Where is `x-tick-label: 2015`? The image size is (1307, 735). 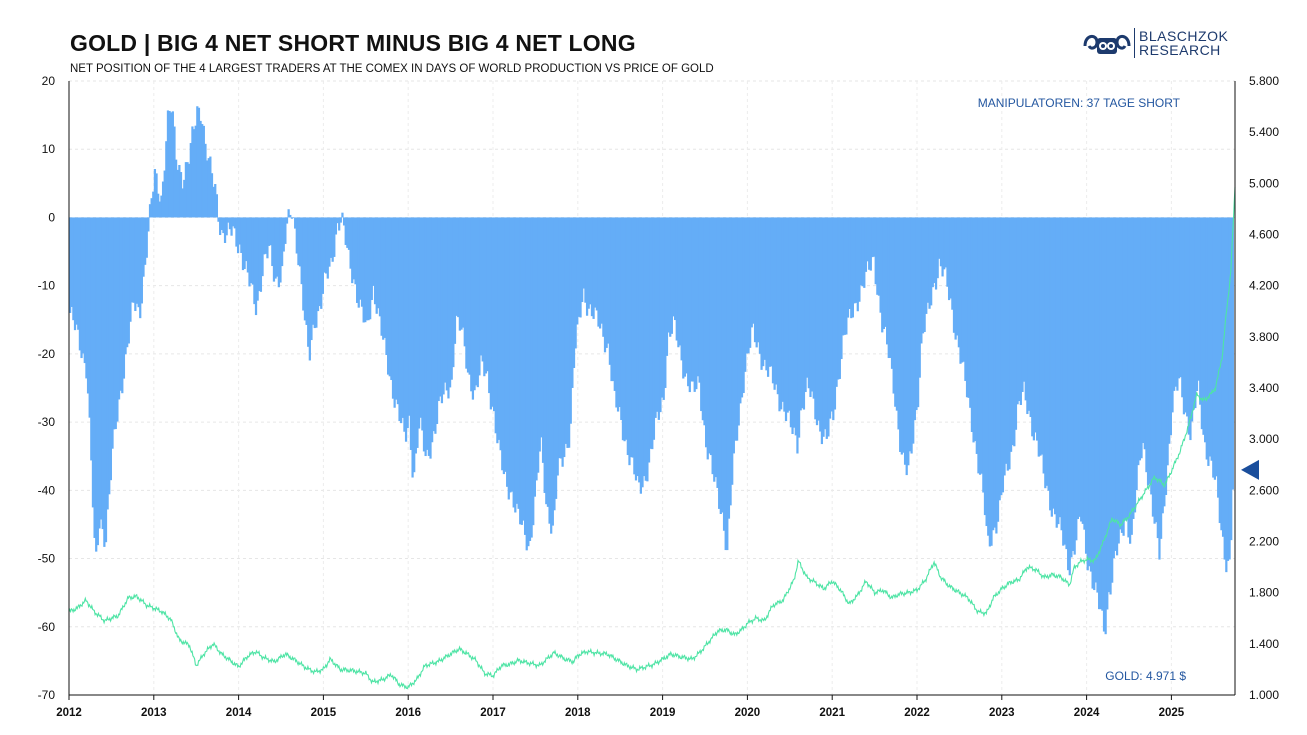
x-tick-label: 2015 is located at coordinates (324, 713).